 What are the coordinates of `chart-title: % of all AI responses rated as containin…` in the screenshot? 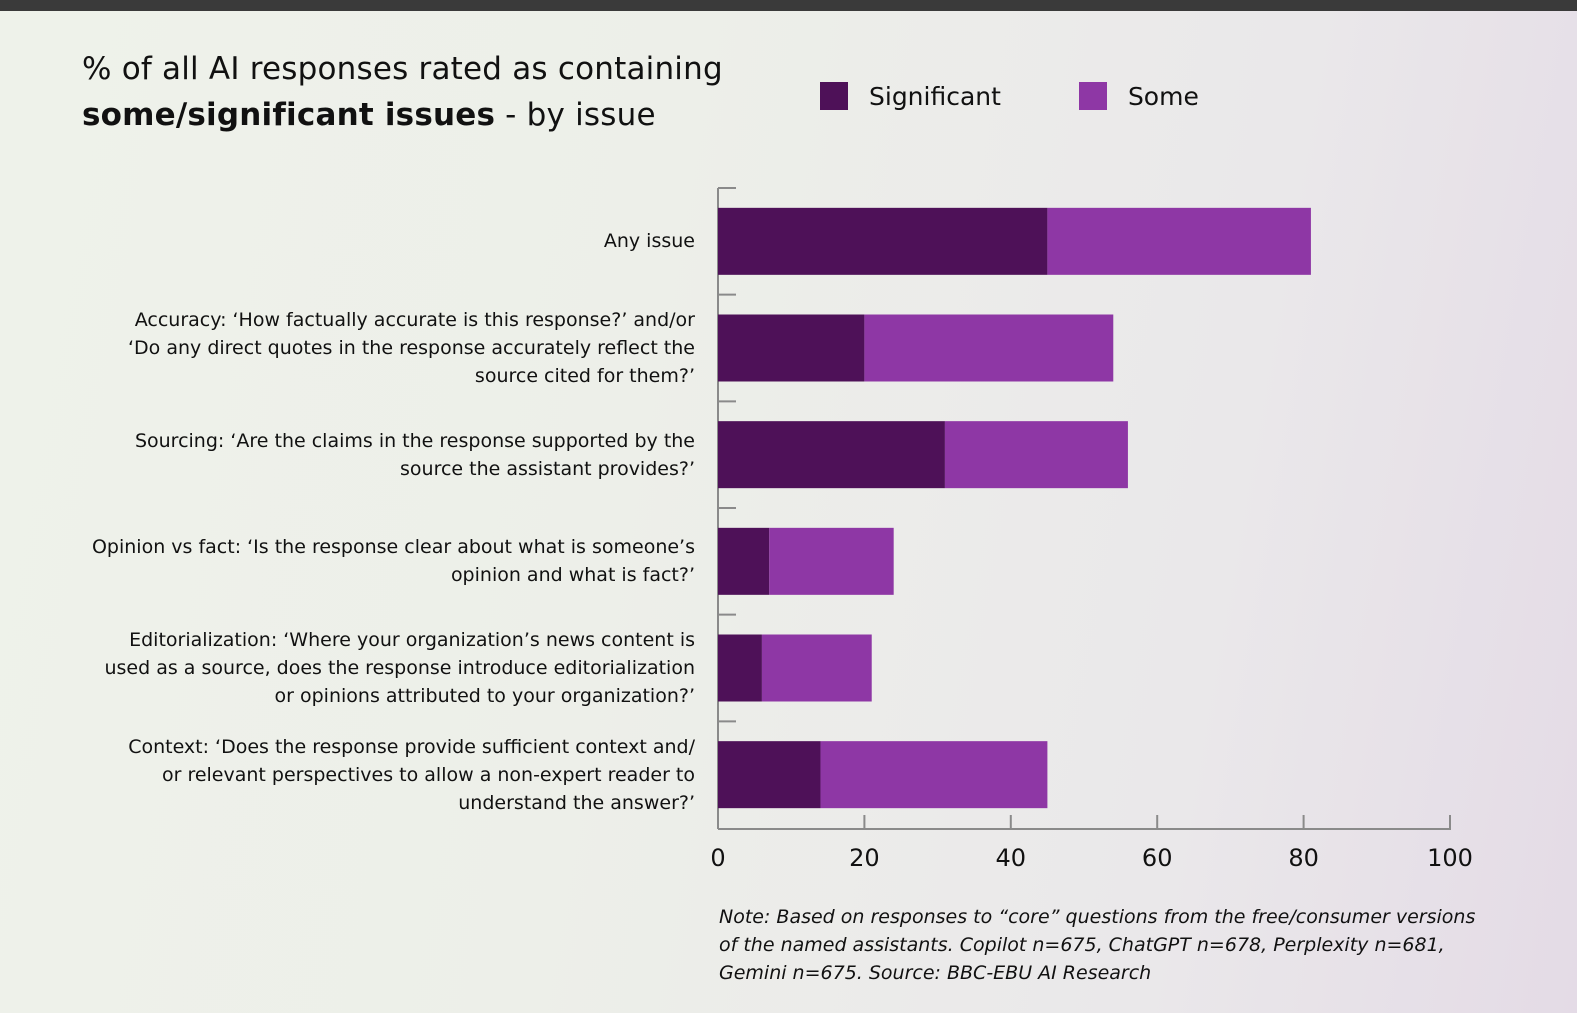 It's located at (402, 92).